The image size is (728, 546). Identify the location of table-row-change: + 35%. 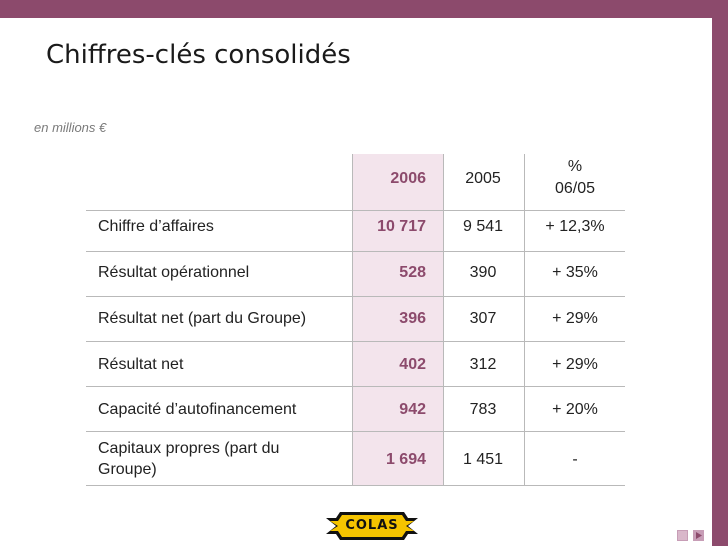
(575, 272).